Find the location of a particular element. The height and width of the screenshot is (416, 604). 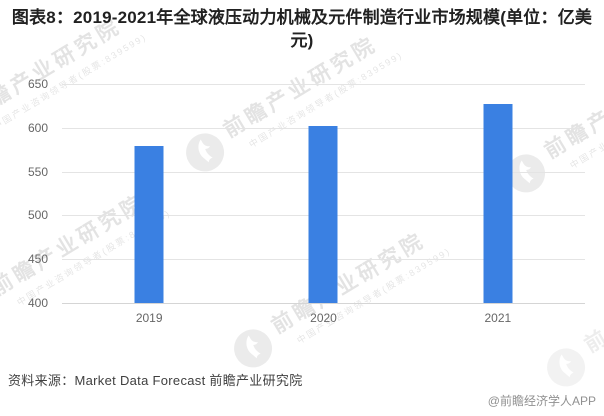

y-axis-label: 600 is located at coordinates (37, 127).